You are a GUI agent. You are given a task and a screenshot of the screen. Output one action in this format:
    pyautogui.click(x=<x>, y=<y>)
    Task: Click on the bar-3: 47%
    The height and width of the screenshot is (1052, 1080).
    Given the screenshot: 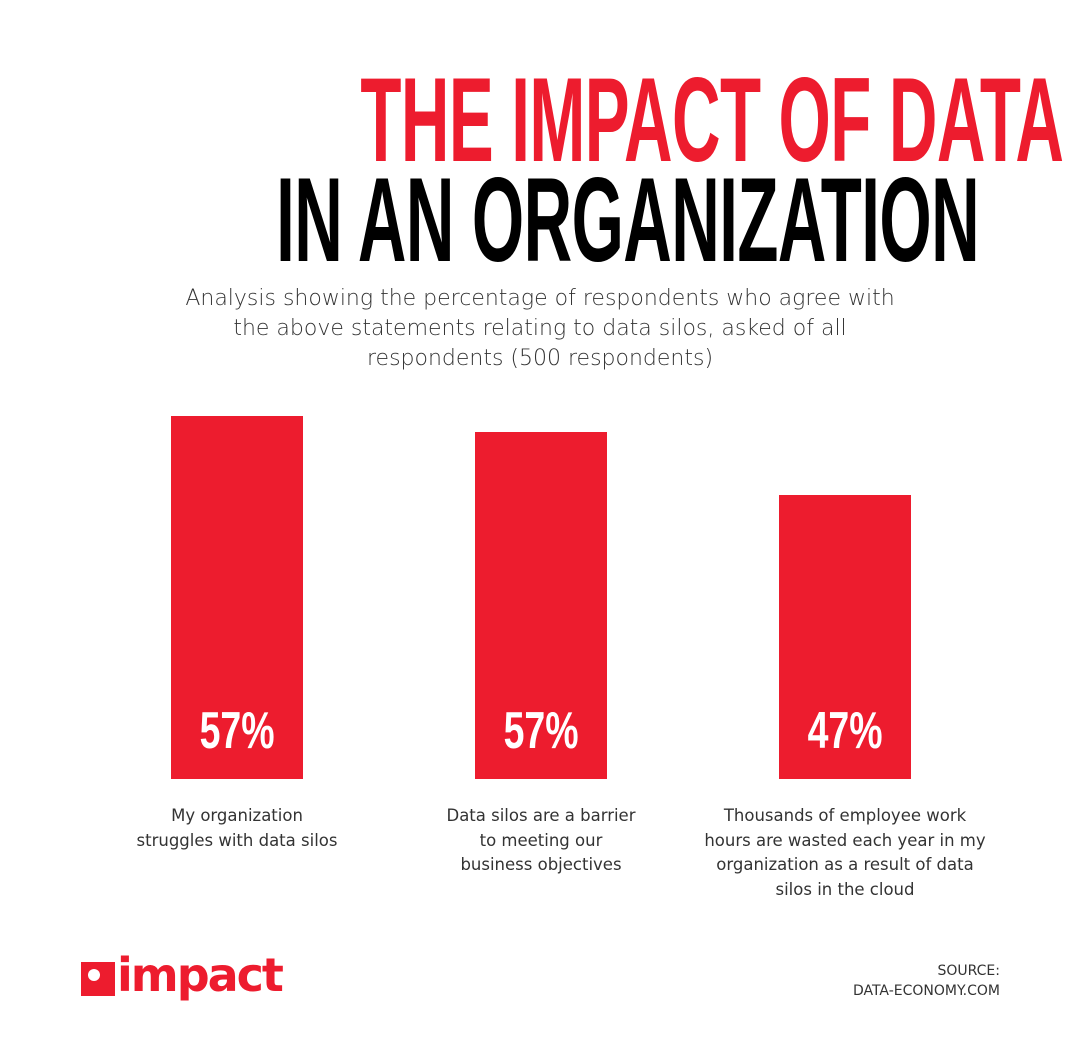 What is the action you would take?
    pyautogui.click(x=845, y=637)
    